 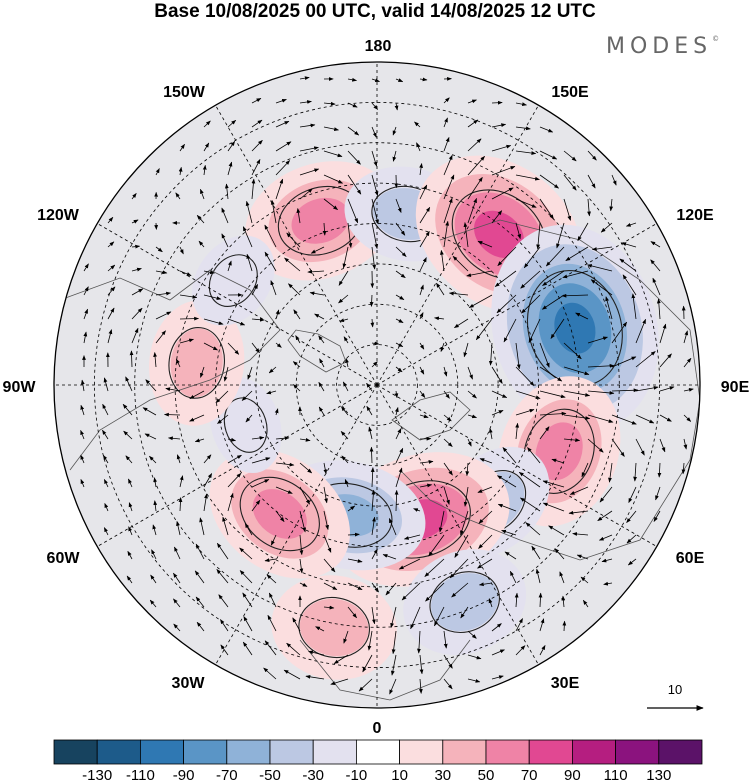 What do you see at coordinates (570, 92) in the screenshot?
I see `lon-label-150e: 150E` at bounding box center [570, 92].